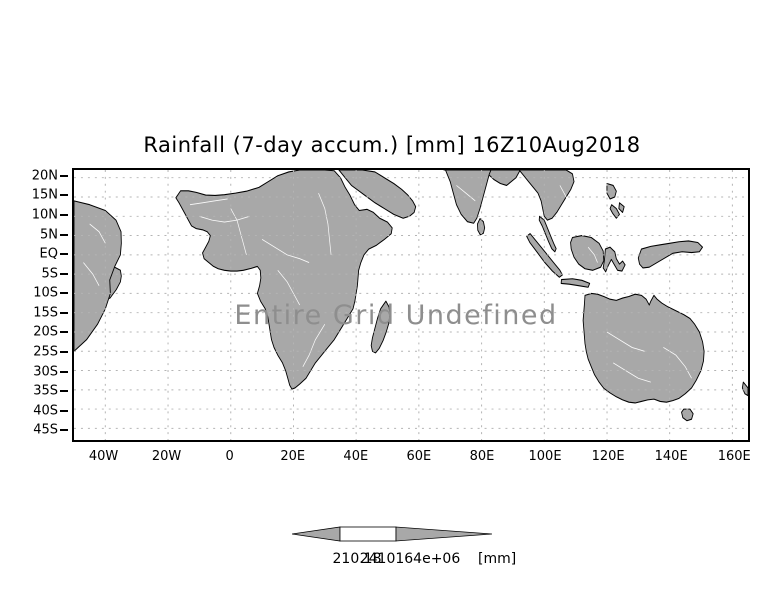  Describe the element at coordinates (103, 456) in the screenshot. I see `x-tick-label: 40W` at that location.